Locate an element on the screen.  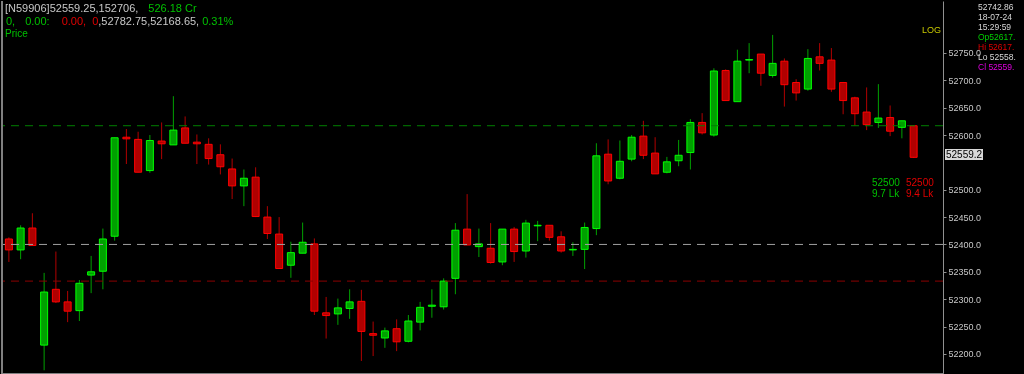
text: 15:29:59 is located at coordinates (995, 27).